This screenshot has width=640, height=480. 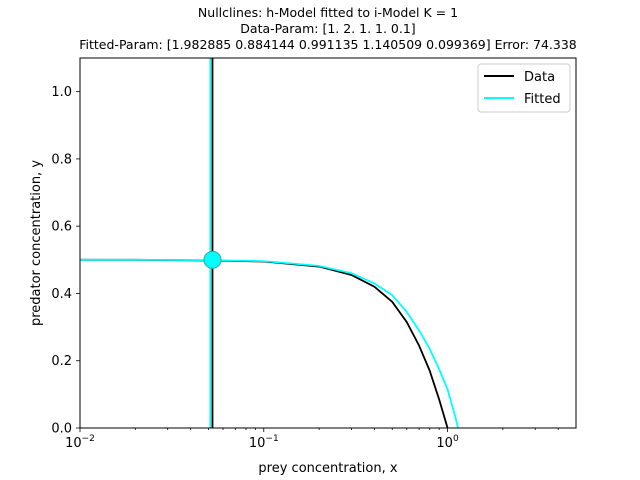 I want to click on y-tick-label: 1.0, so click(x=61, y=92).